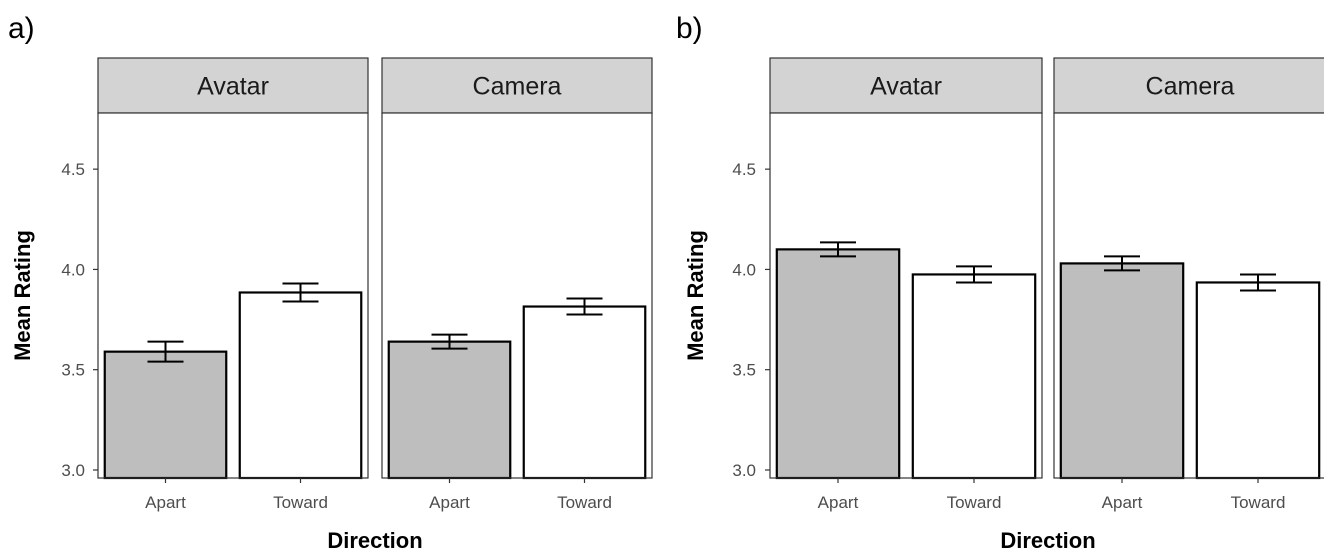 The width and height of the screenshot is (1324, 553). What do you see at coordinates (21, 28) in the screenshot?
I see `panel-tag: a)` at bounding box center [21, 28].